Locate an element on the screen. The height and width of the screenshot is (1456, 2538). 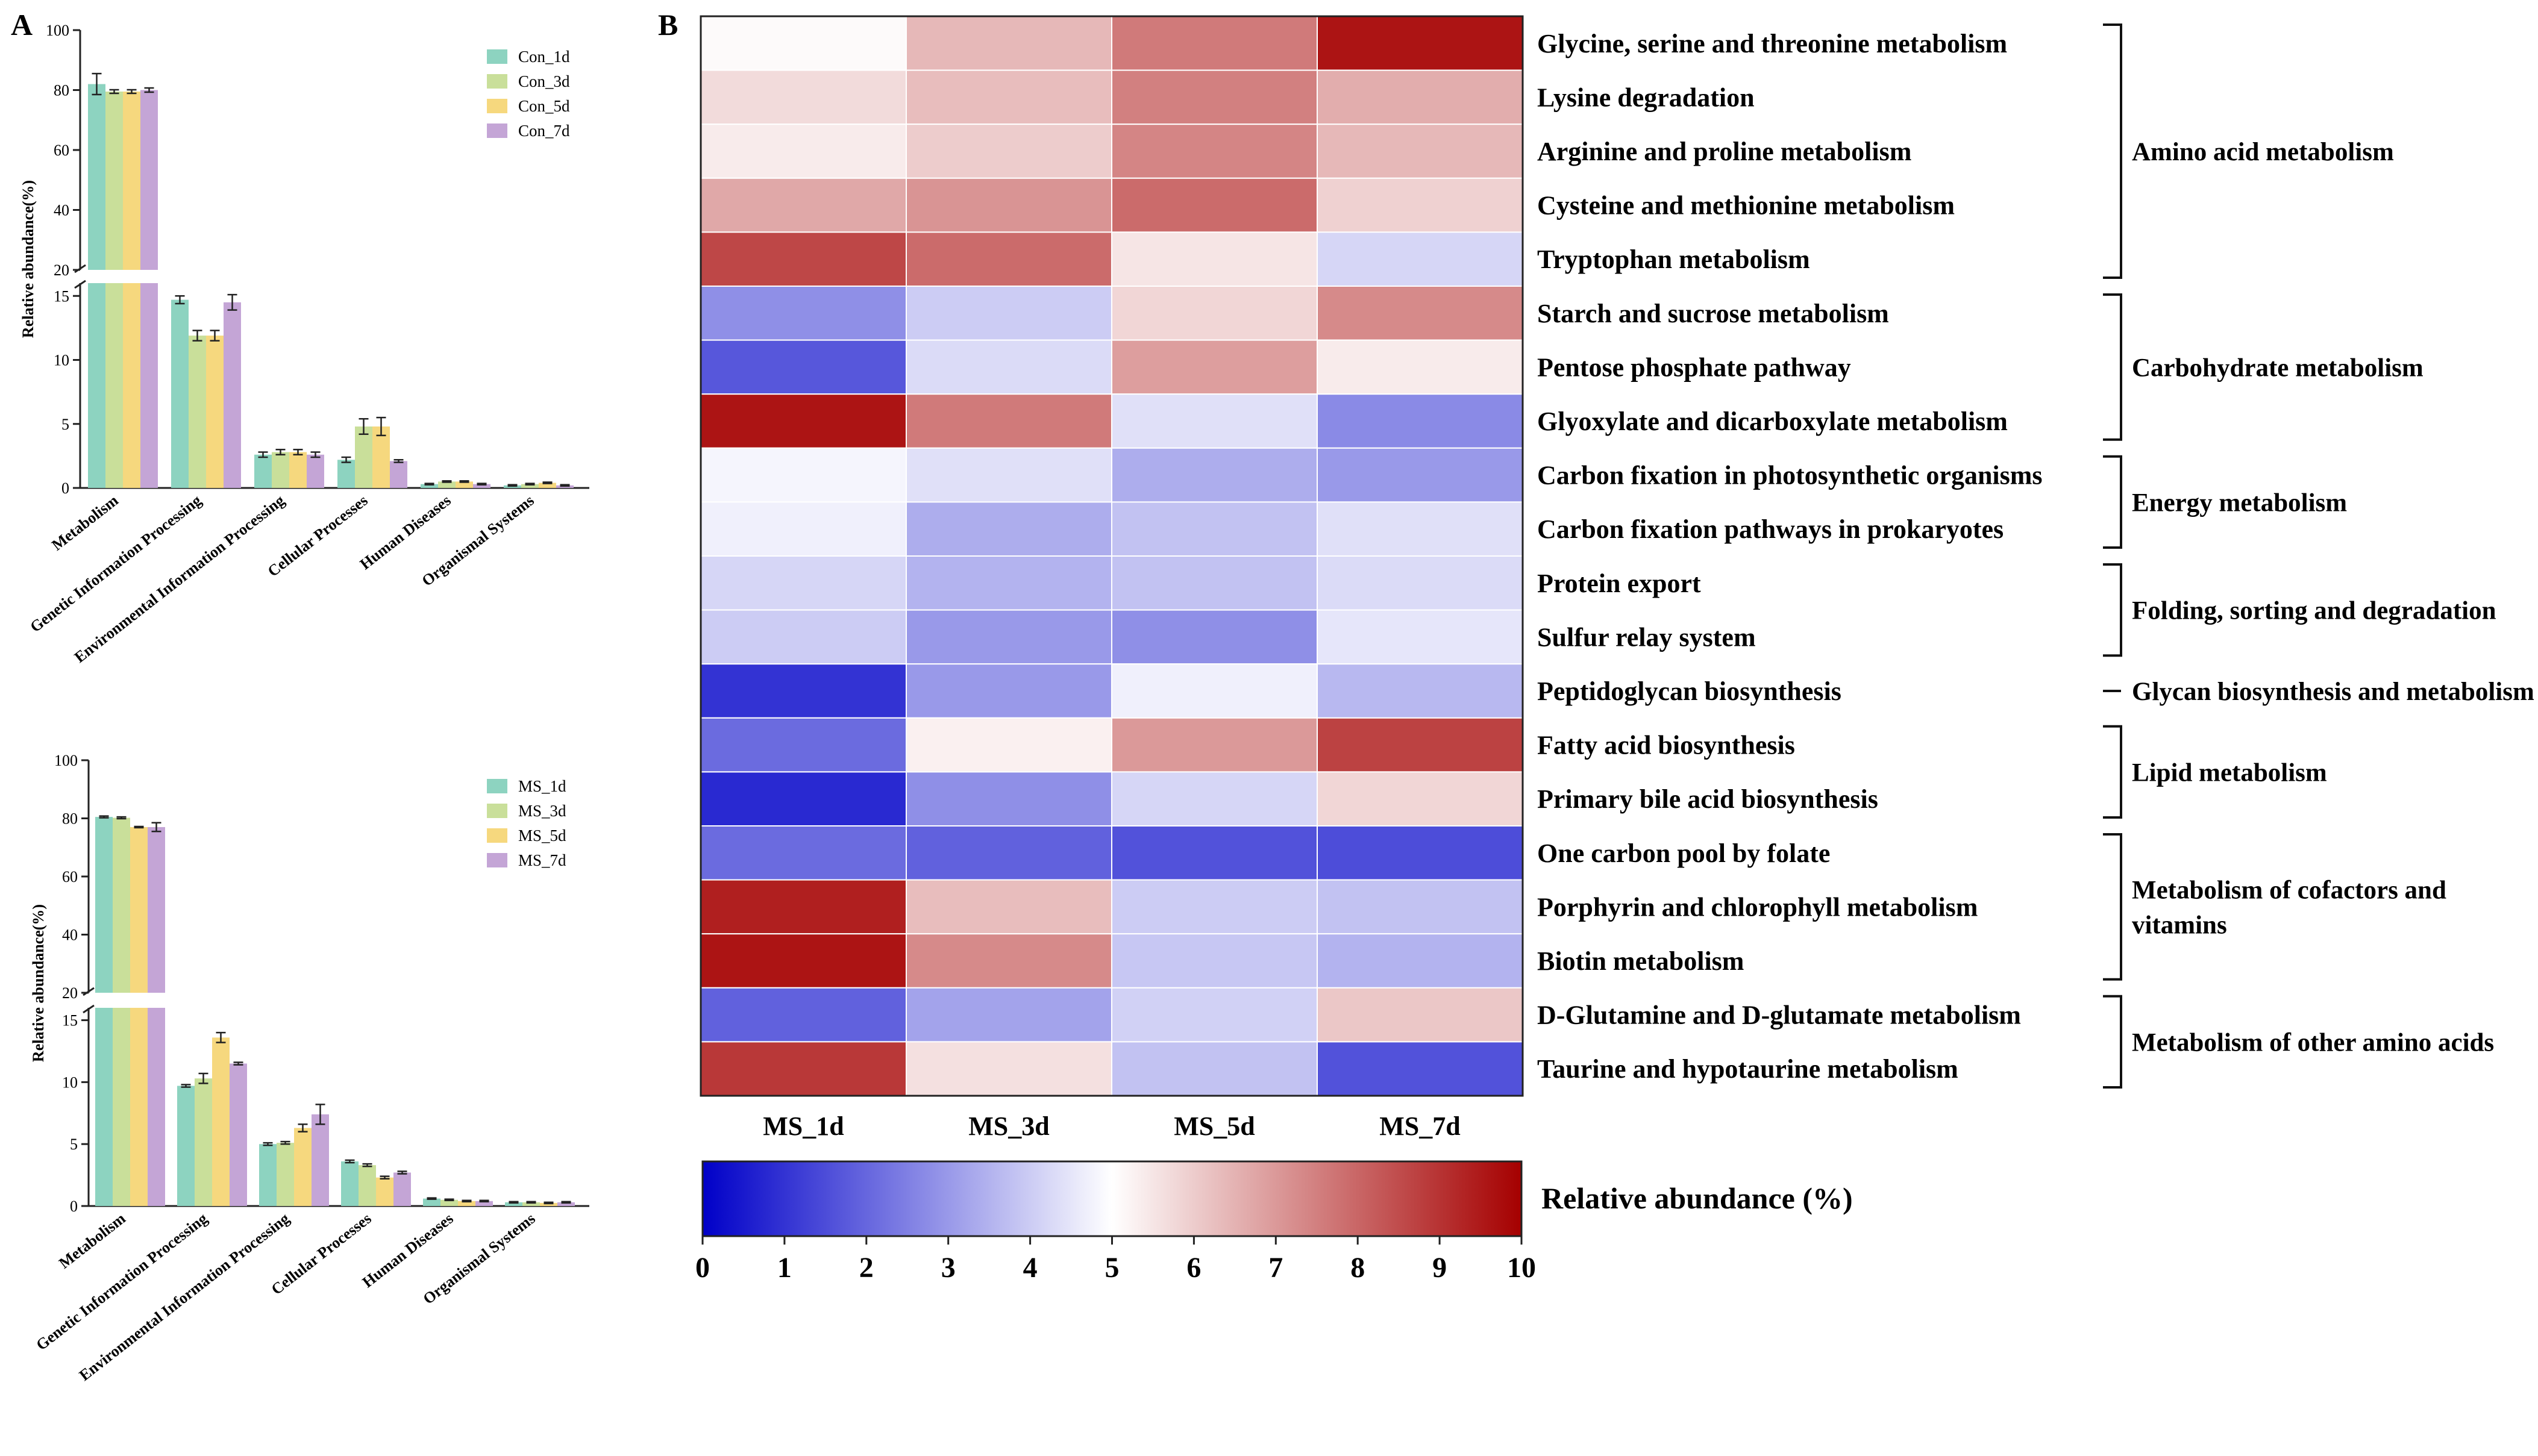
legend-label: MS_7d is located at coordinates (542, 860).